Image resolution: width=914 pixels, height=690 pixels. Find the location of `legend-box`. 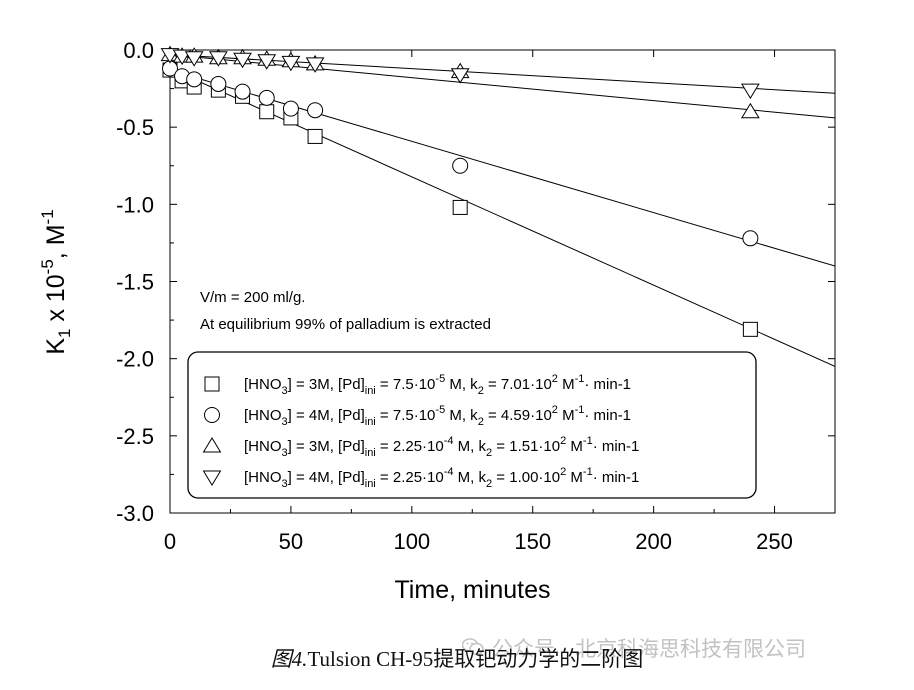

legend-box is located at coordinates (472, 425).